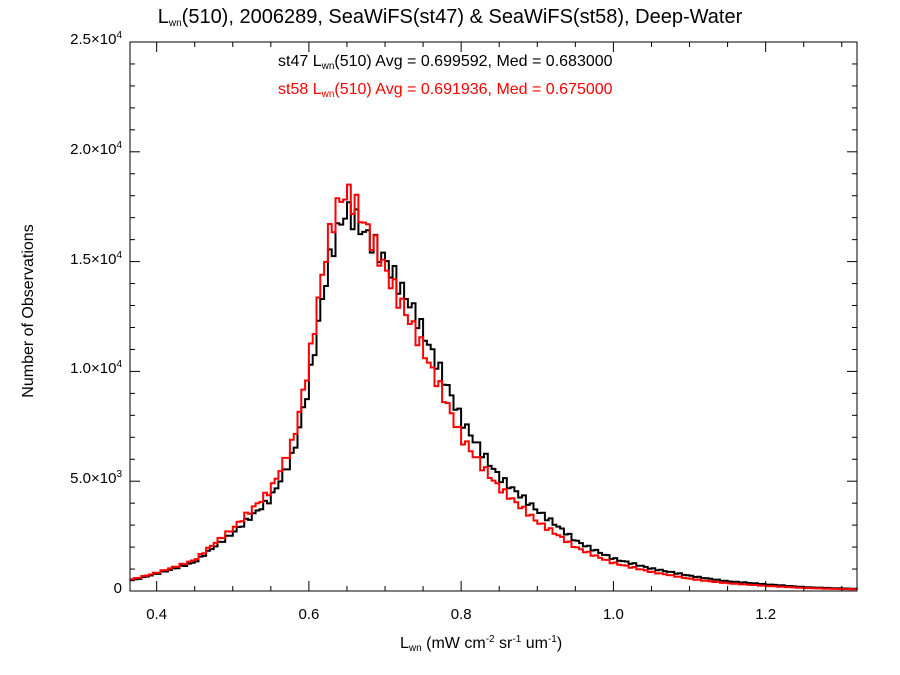 The height and width of the screenshot is (675, 900). Describe the element at coordinates (117, 588) in the screenshot. I see `y-tick-label: 0` at that location.